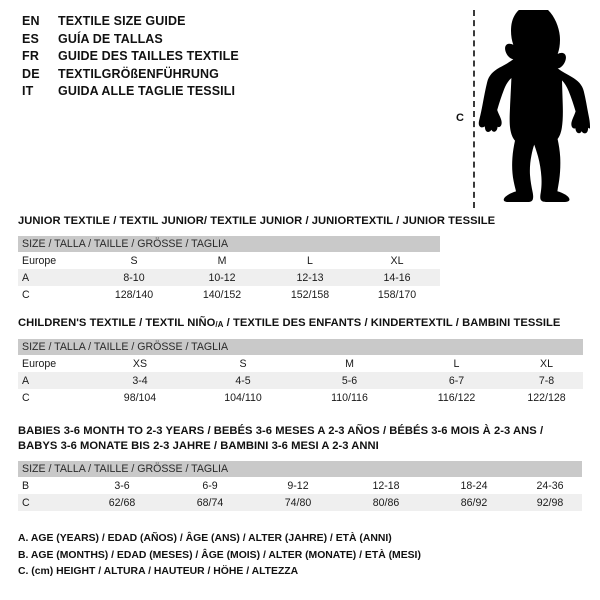 This screenshot has height=600, width=600. Describe the element at coordinates (550, 502) in the screenshot. I see `table-cell: 92/98` at that location.